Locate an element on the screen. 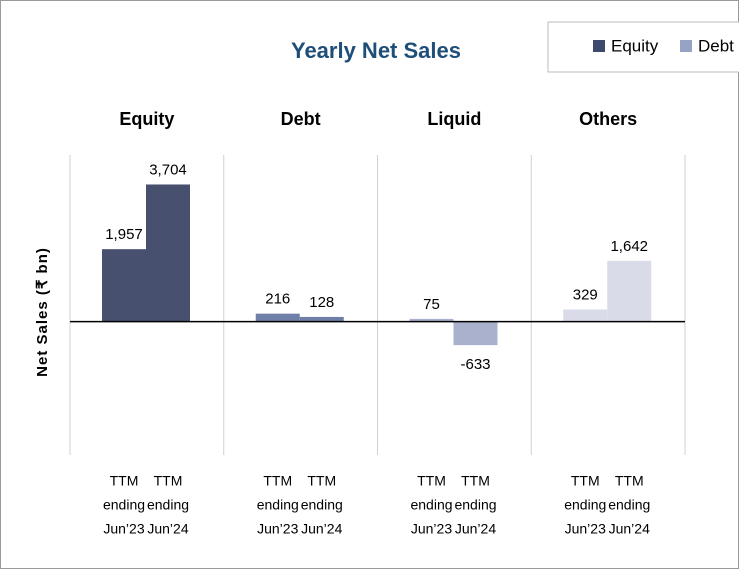 Image resolution: width=739 pixels, height=569 pixels. value-label: 216 is located at coordinates (277, 299).